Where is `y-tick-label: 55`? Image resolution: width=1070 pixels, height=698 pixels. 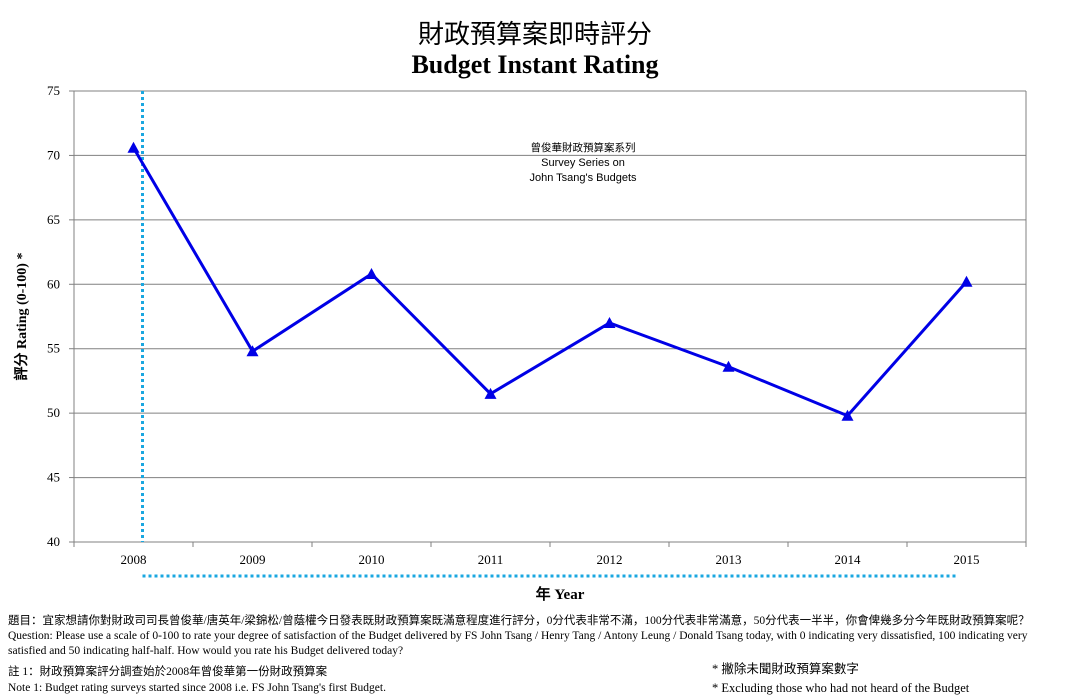 y-tick-label: 55 is located at coordinates (53, 348).